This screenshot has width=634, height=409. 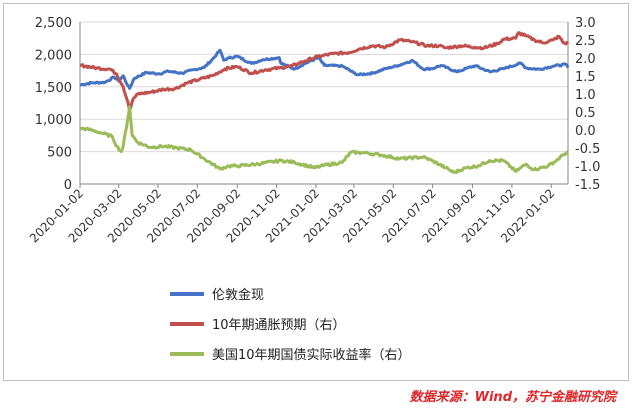 I want to click on legend: 伦敦金现 10年期通胀预期（右） 美国10年期国债实际收益率（右）, so click(x=290, y=325).